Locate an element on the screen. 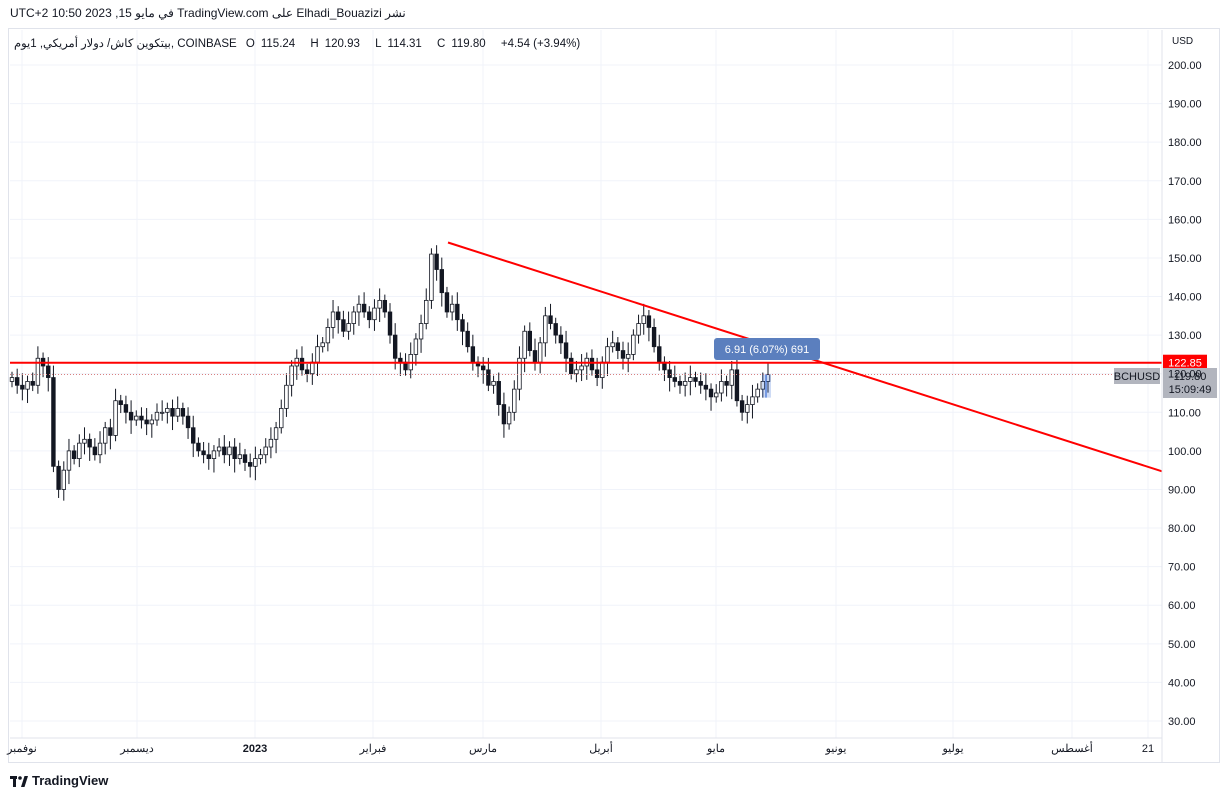  y-tick-label: 80.00 is located at coordinates (1182, 529).